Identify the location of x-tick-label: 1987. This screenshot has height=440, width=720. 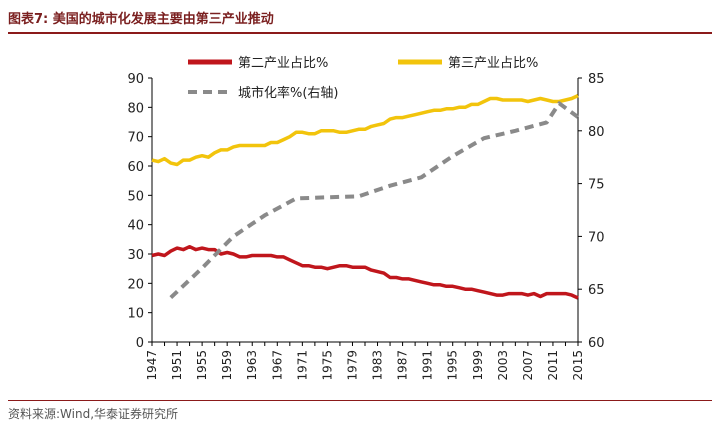
(403, 365).